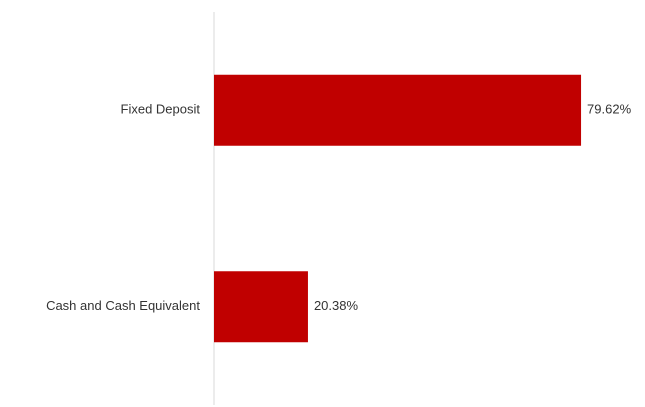 The height and width of the screenshot is (407, 645). Describe the element at coordinates (161, 109) in the screenshot. I see `category-label-0: Fixed Deposit` at that location.